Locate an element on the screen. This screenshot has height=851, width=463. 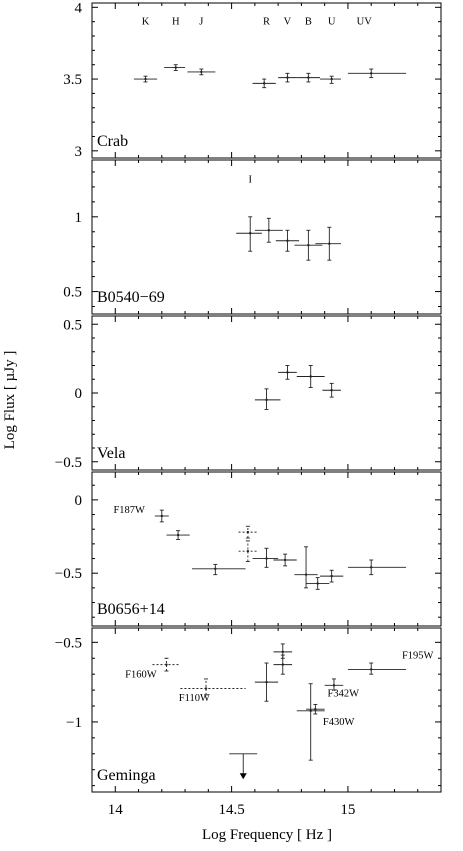
band-label: J is located at coordinates (201, 22).